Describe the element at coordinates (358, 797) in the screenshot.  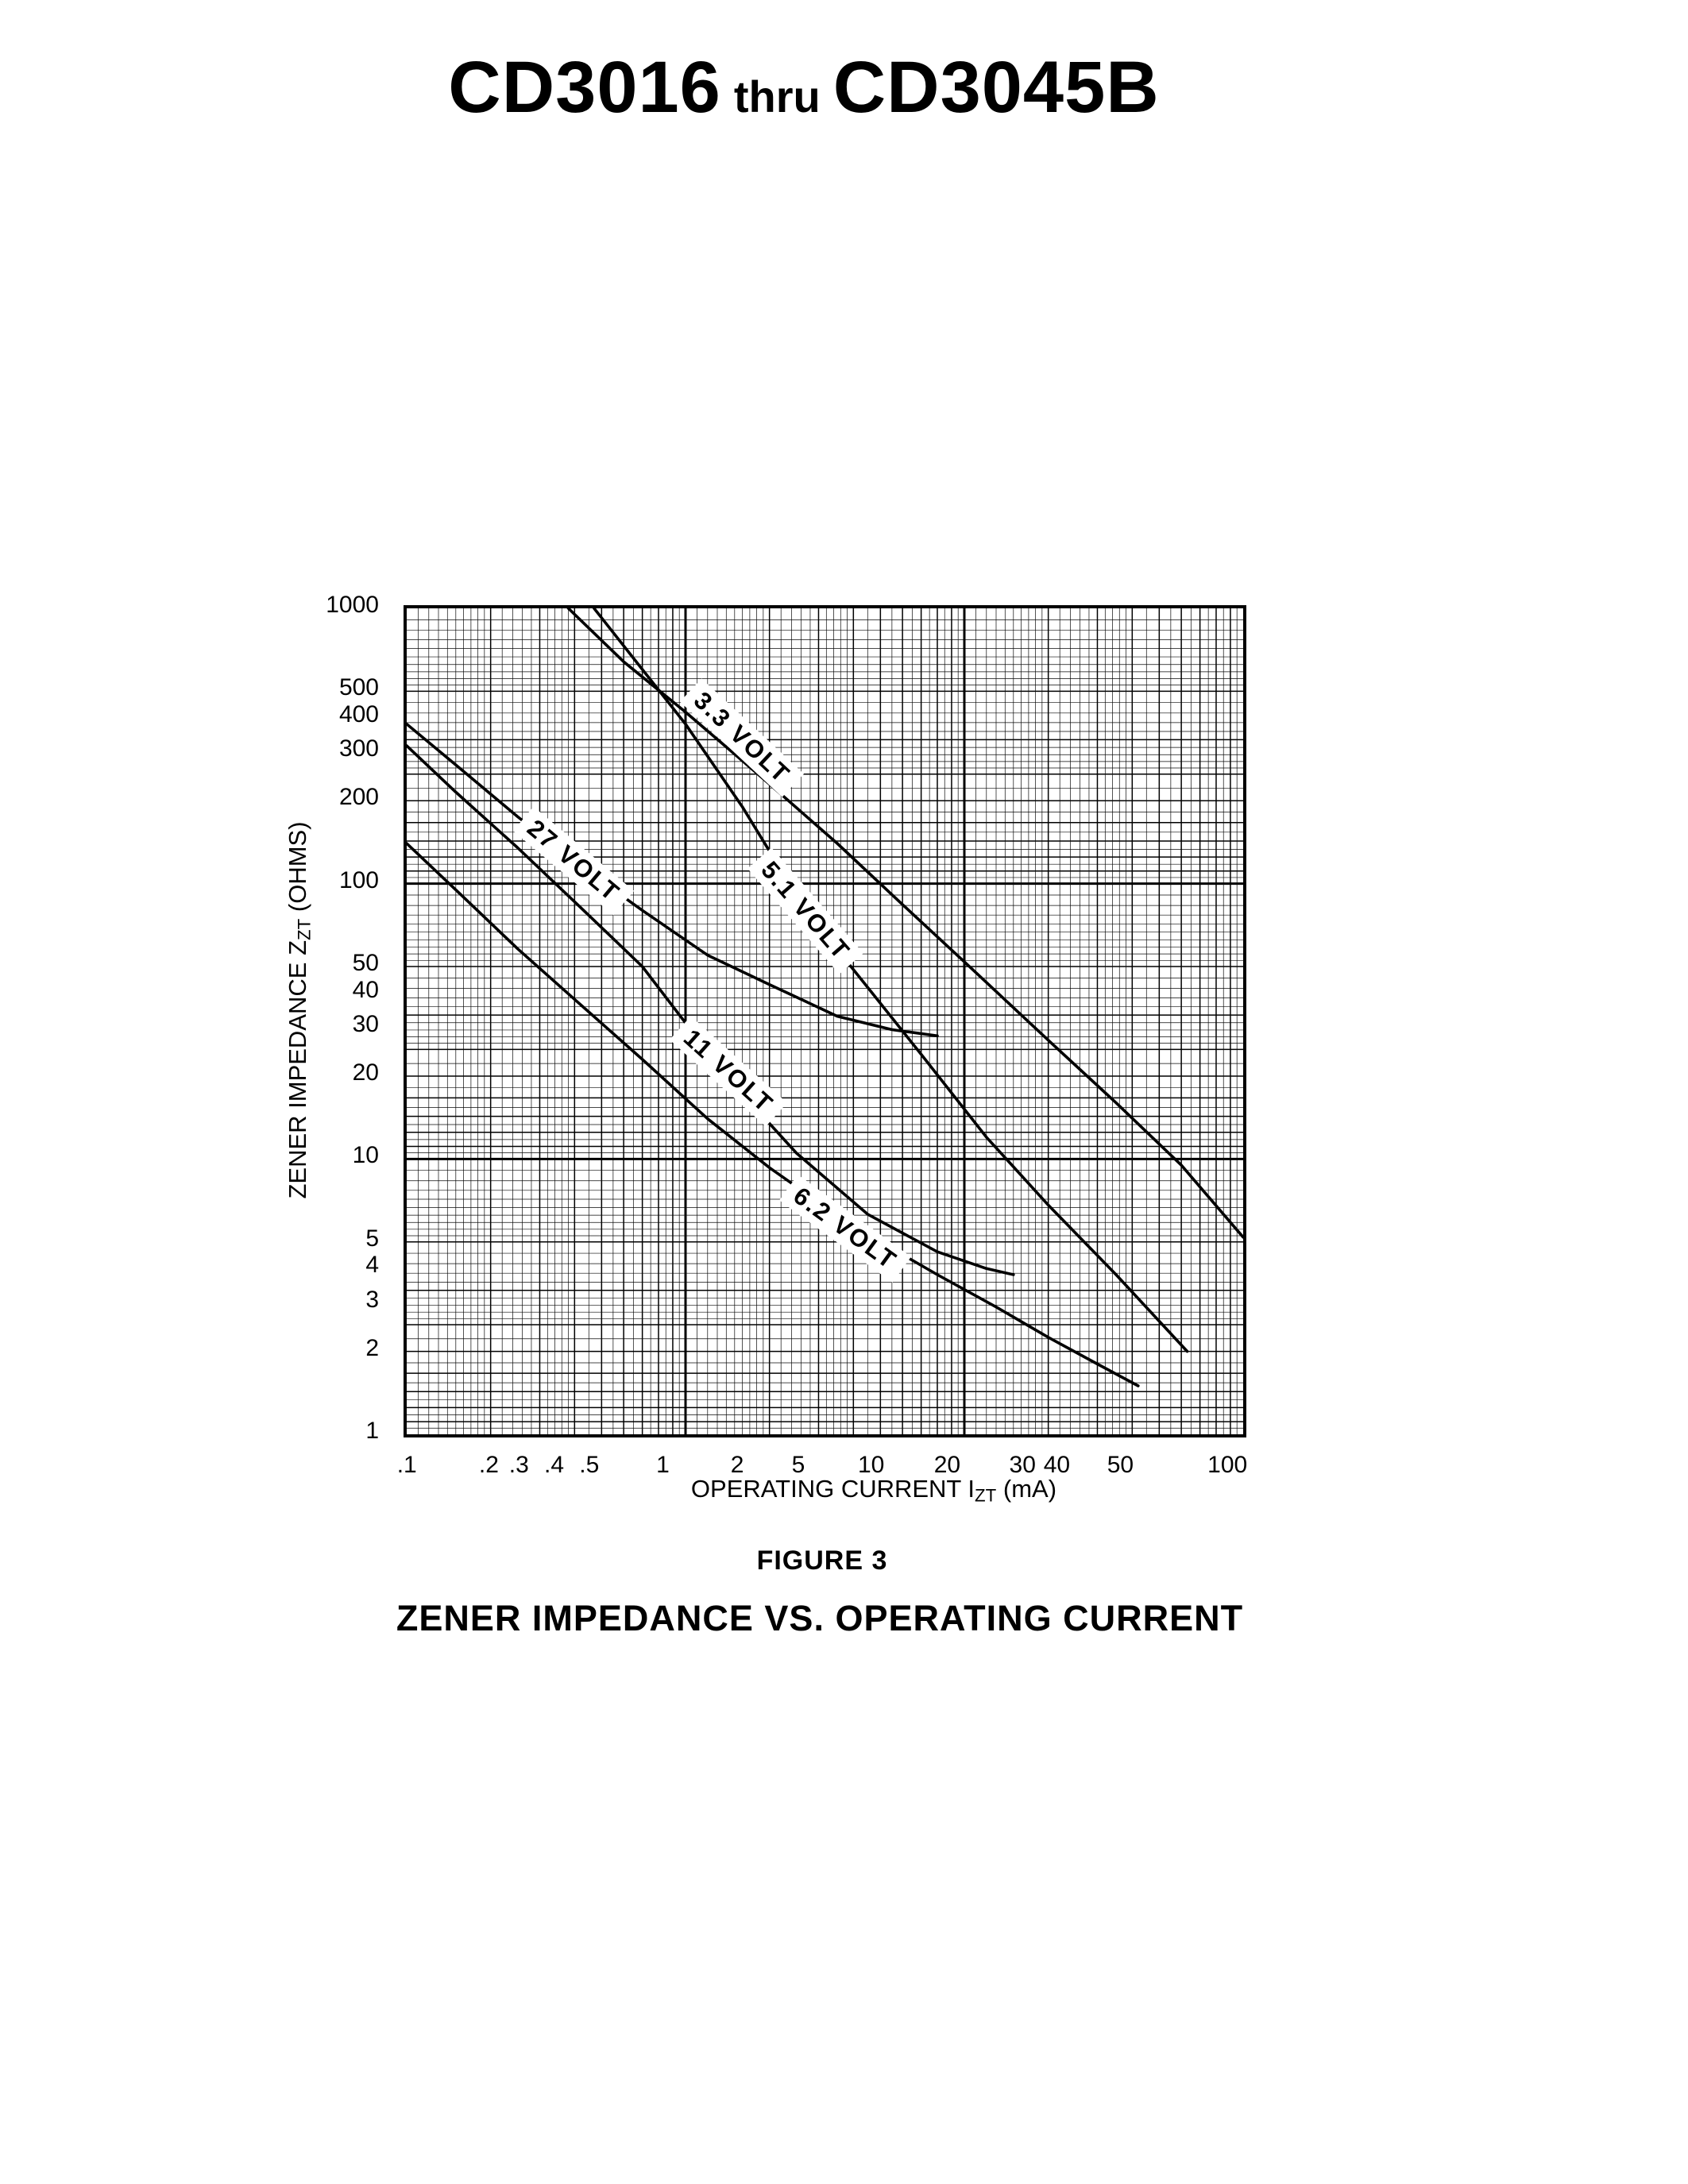
I see `y-tick-label-200: 200` at that location.